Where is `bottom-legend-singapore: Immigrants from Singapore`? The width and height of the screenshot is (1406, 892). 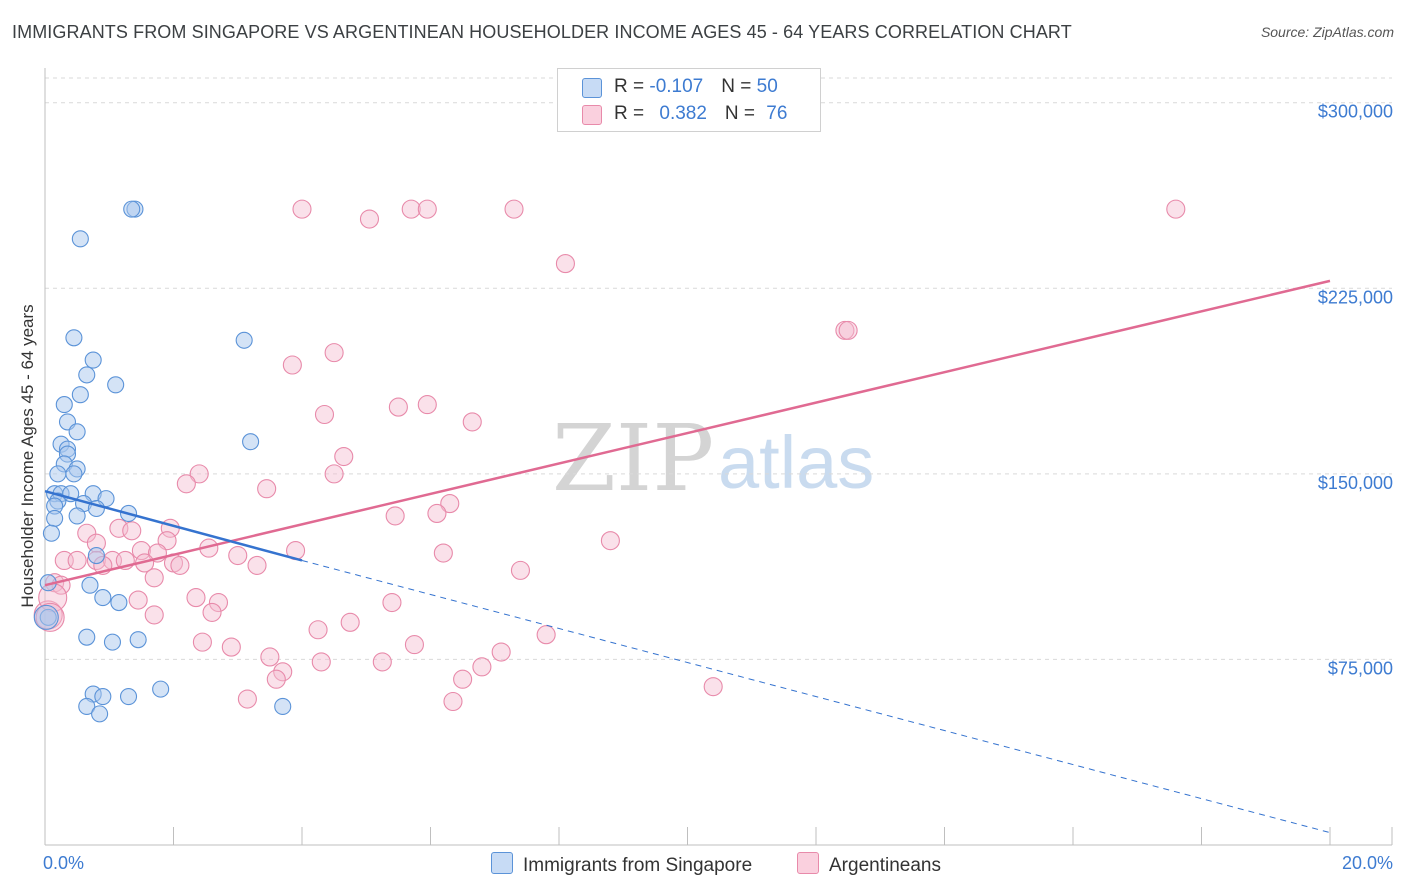 bottom-legend-singapore: Immigrants from Singapore is located at coordinates (621, 864).